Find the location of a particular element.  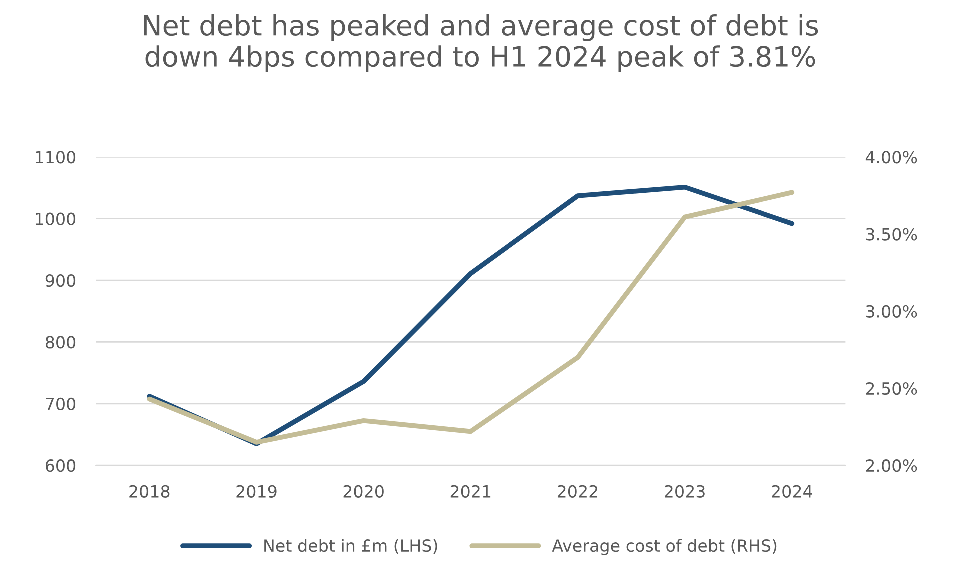

y2-tick-label: 2.50% is located at coordinates (892, 389).